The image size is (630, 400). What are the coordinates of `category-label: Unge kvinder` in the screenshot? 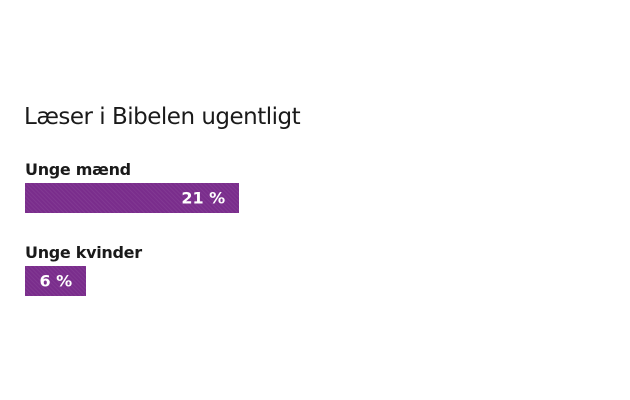 It's located at (83, 252).